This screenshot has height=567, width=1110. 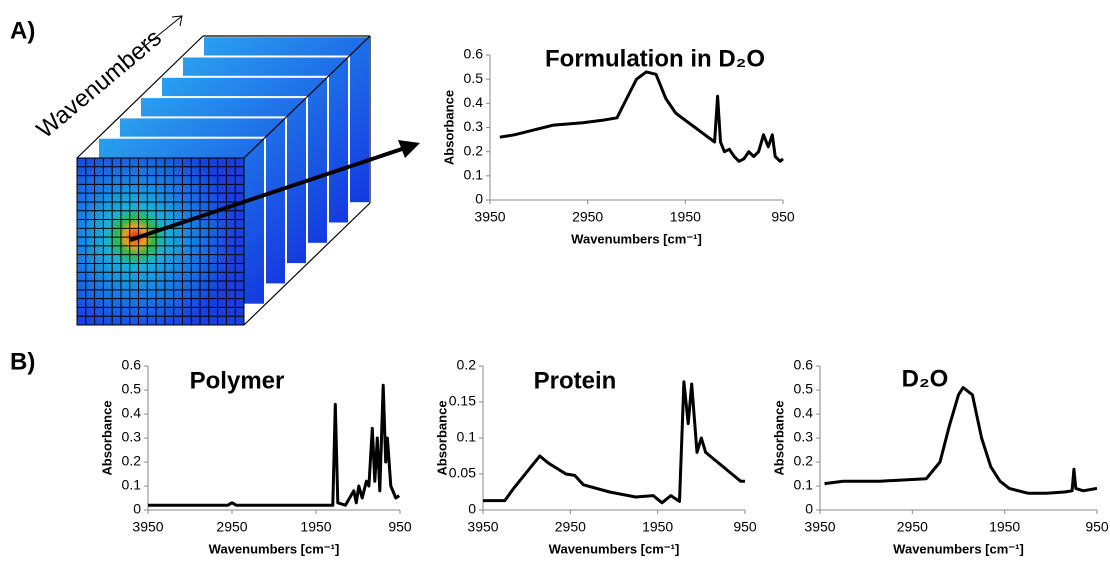 I want to click on panel-label: B), so click(x=22, y=361).